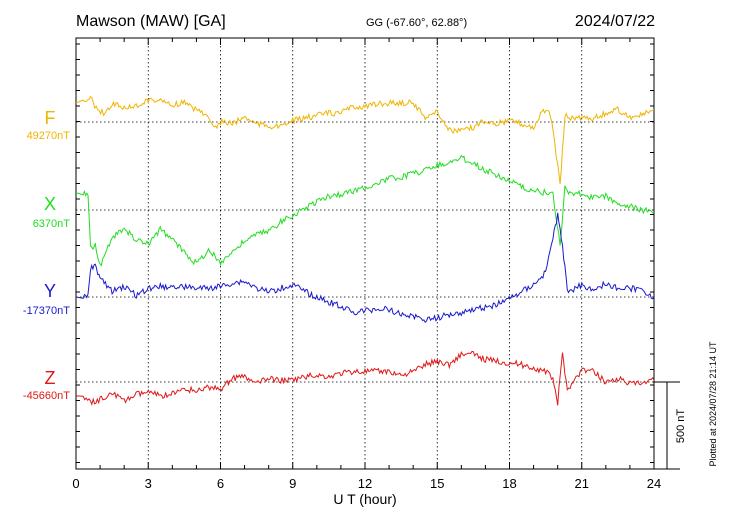 The image size is (730, 520). Describe the element at coordinates (52, 224) in the screenshot. I see `series-baseline-x: 6370nT` at that location.